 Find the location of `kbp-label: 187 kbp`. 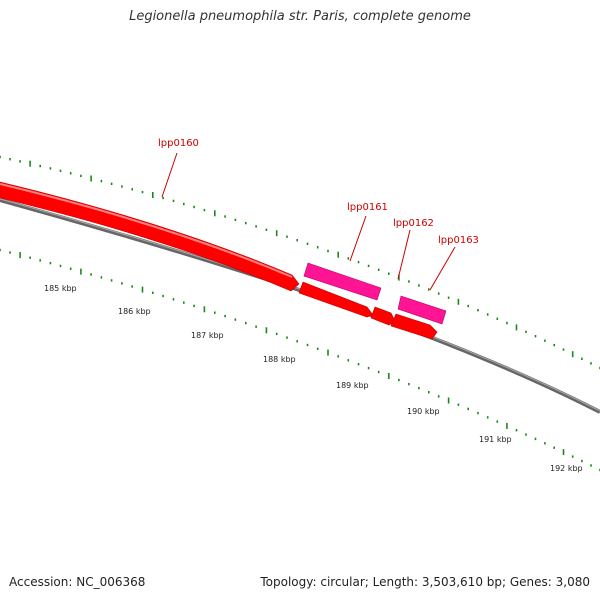

kbp-label: 187 kbp is located at coordinates (207, 335).